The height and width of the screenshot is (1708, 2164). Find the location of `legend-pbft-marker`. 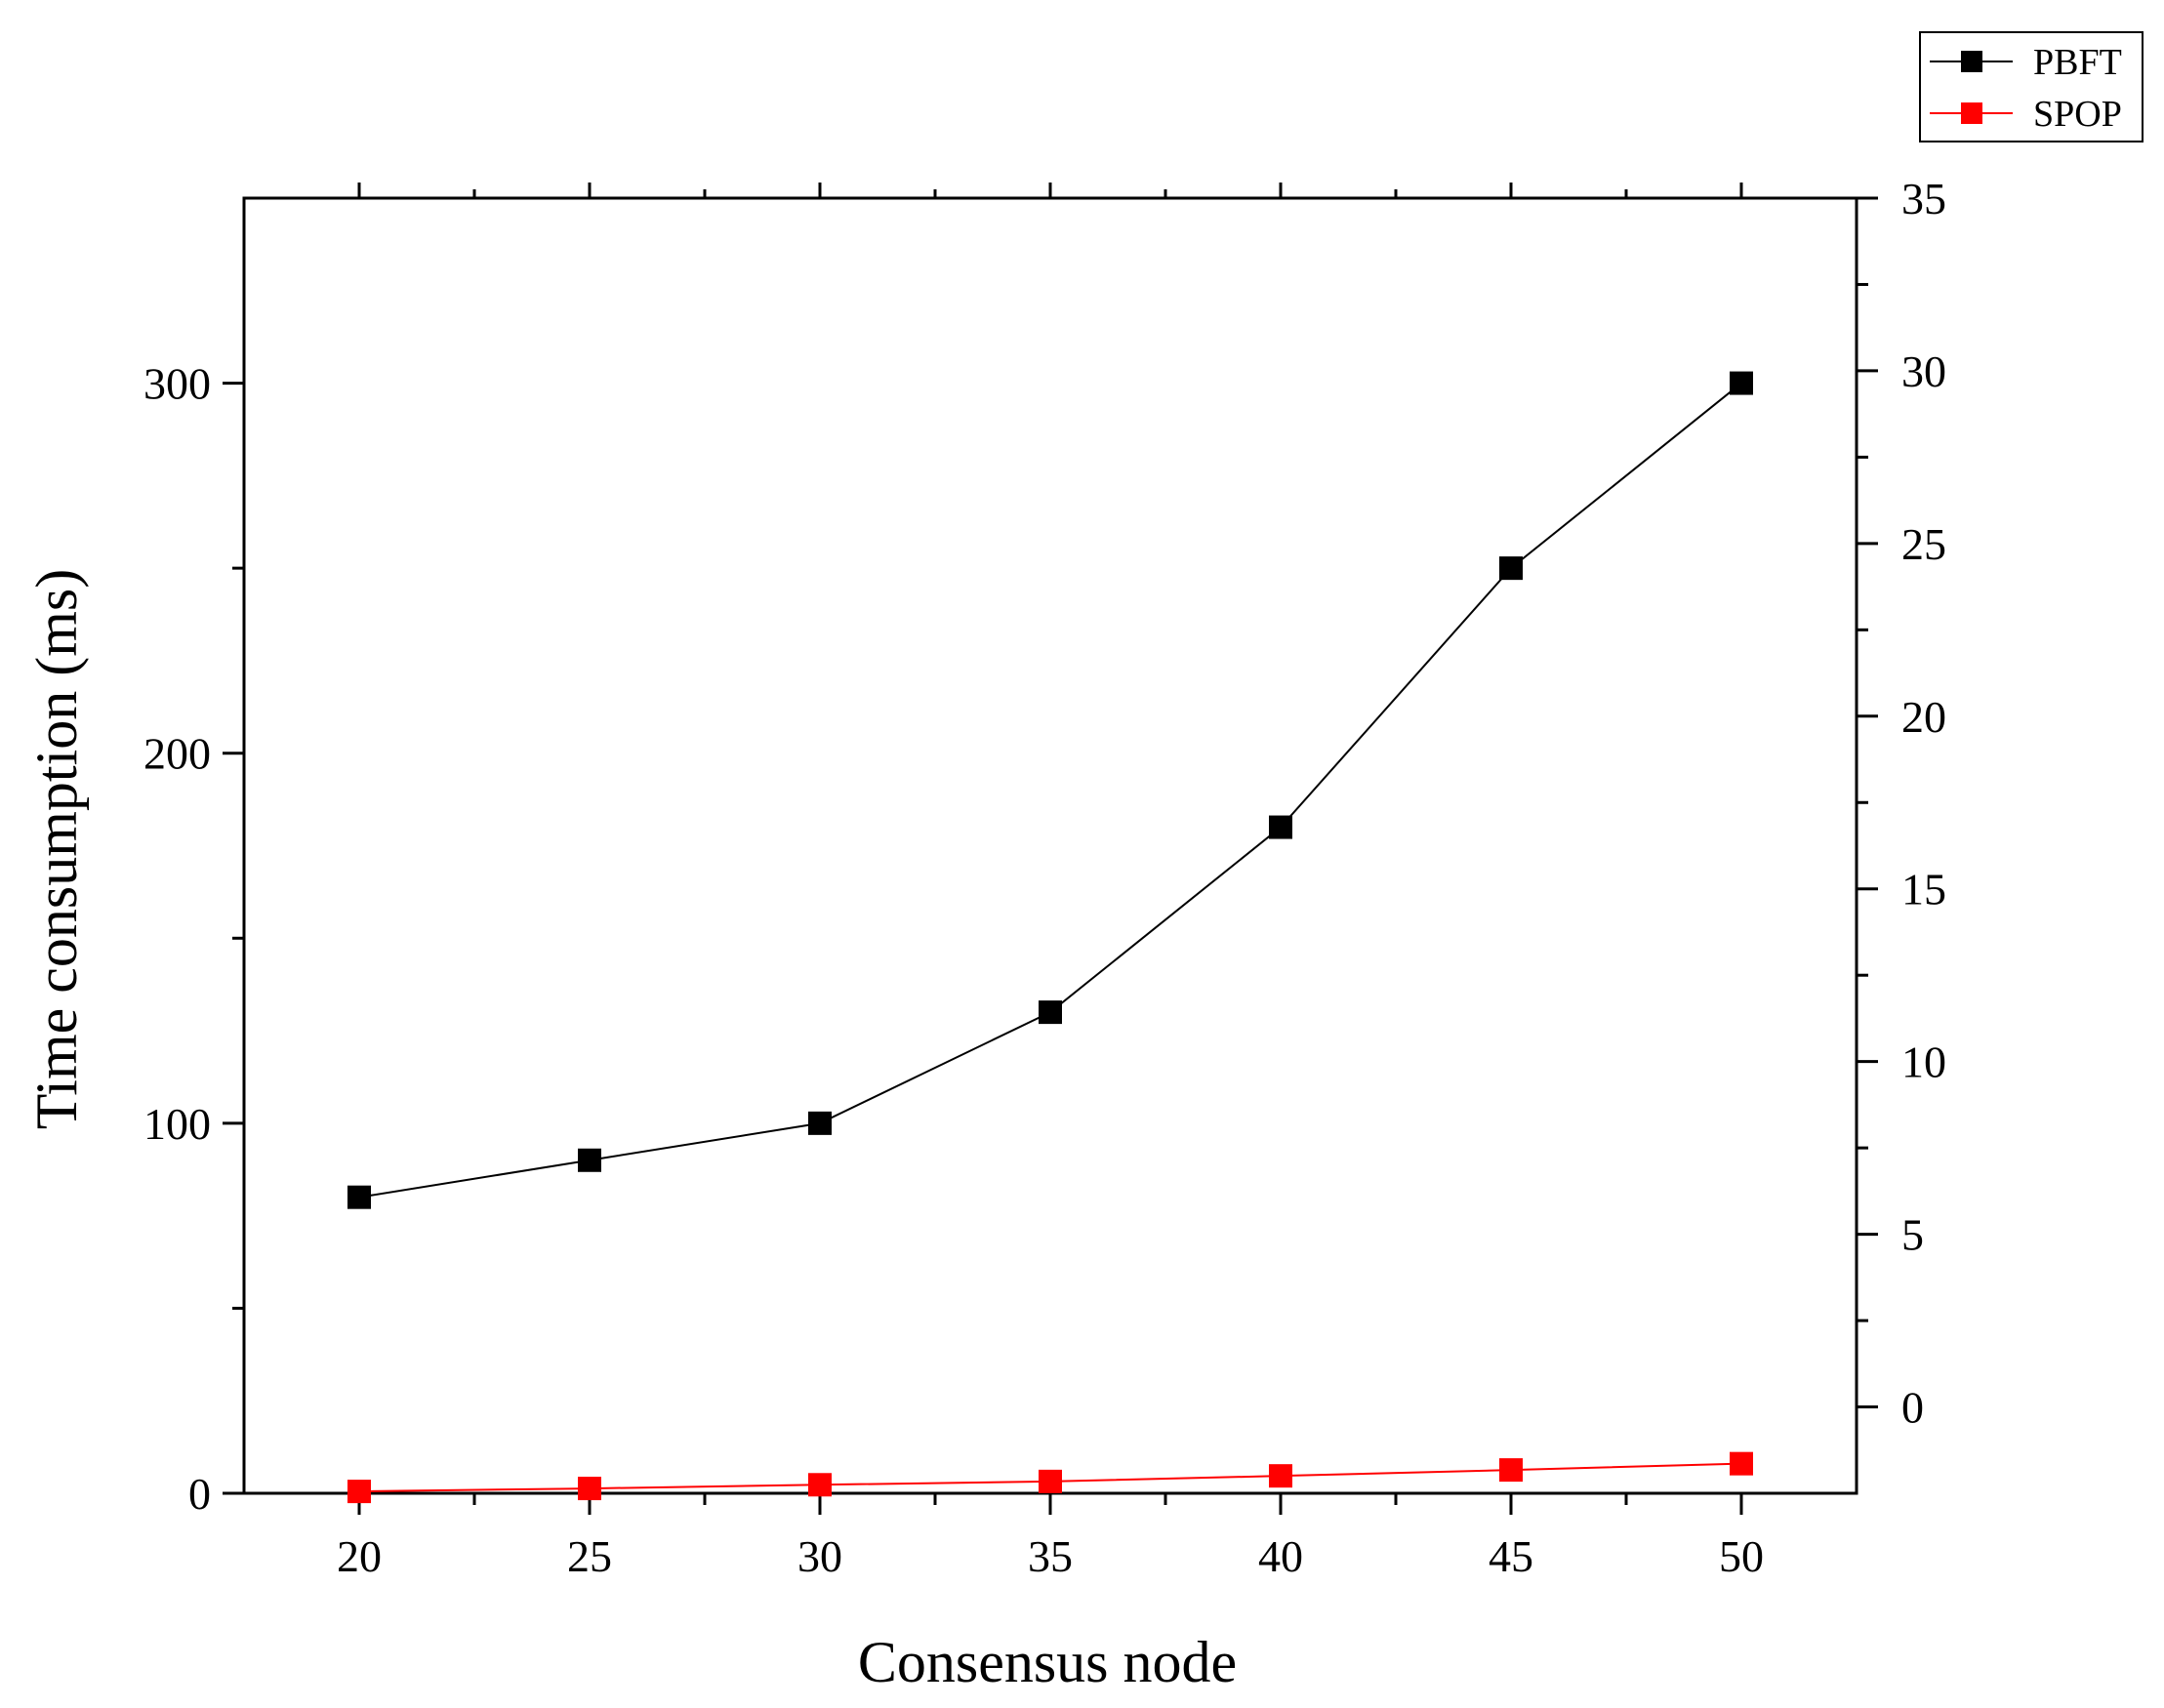

legend-pbft-marker is located at coordinates (1971, 61).